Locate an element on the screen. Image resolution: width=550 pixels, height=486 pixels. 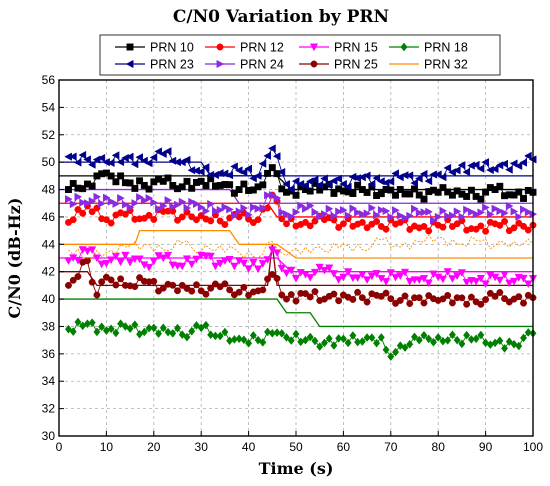
x-tick-label: 10 is located at coordinates (107, 447).